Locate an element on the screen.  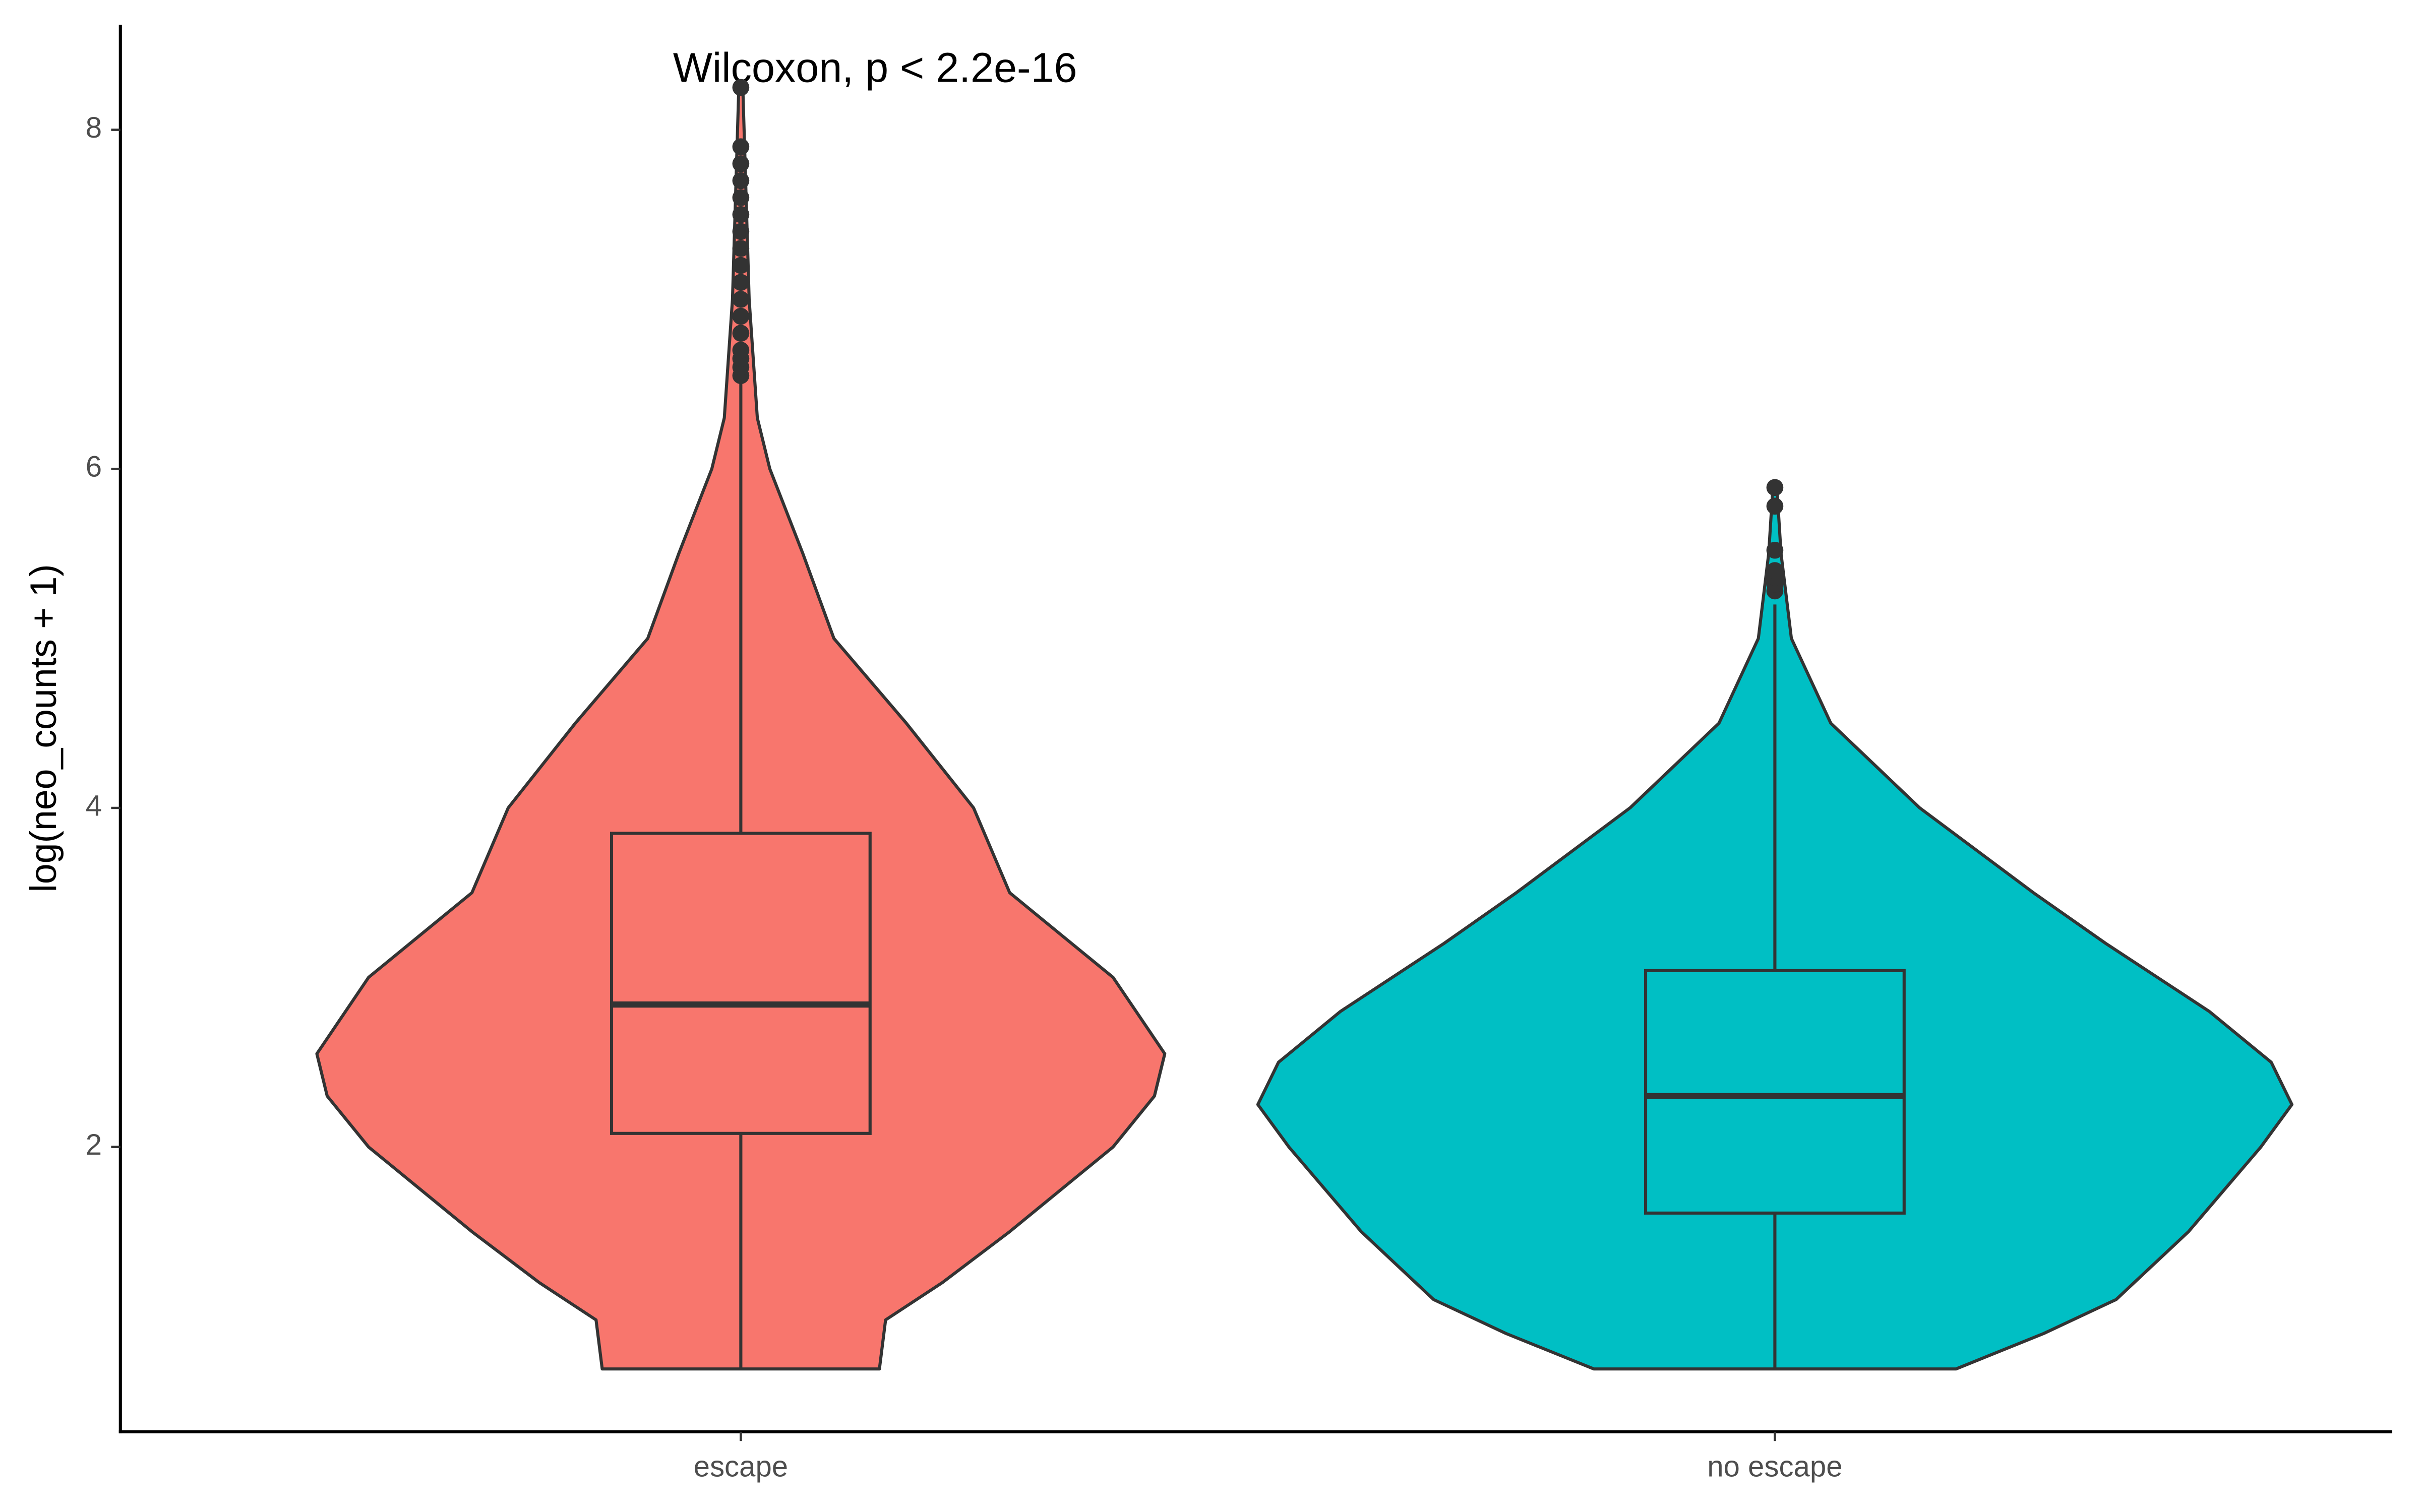
y-tick-label: 6 is located at coordinates (94, 467).